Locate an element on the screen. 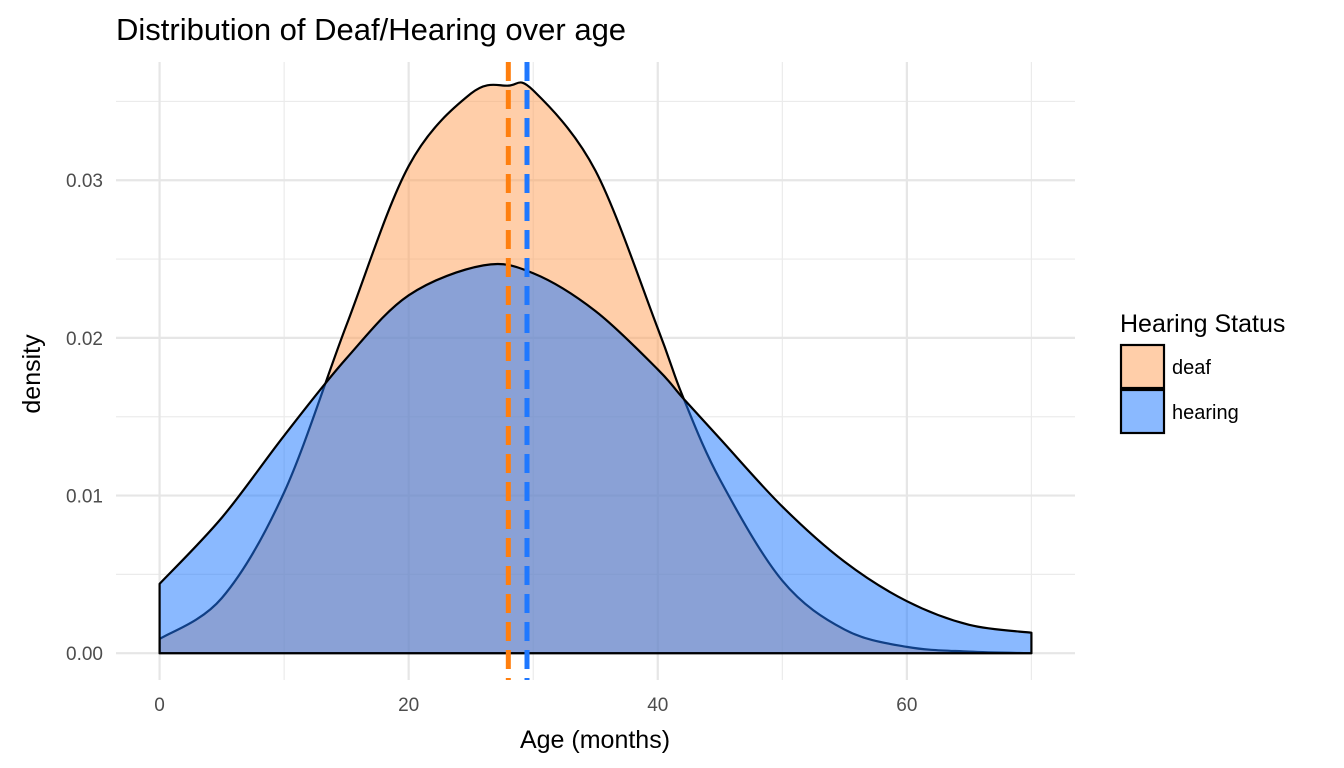 This screenshot has height=768, width=1344. y-tick-label: 0.02 is located at coordinates (84, 339).